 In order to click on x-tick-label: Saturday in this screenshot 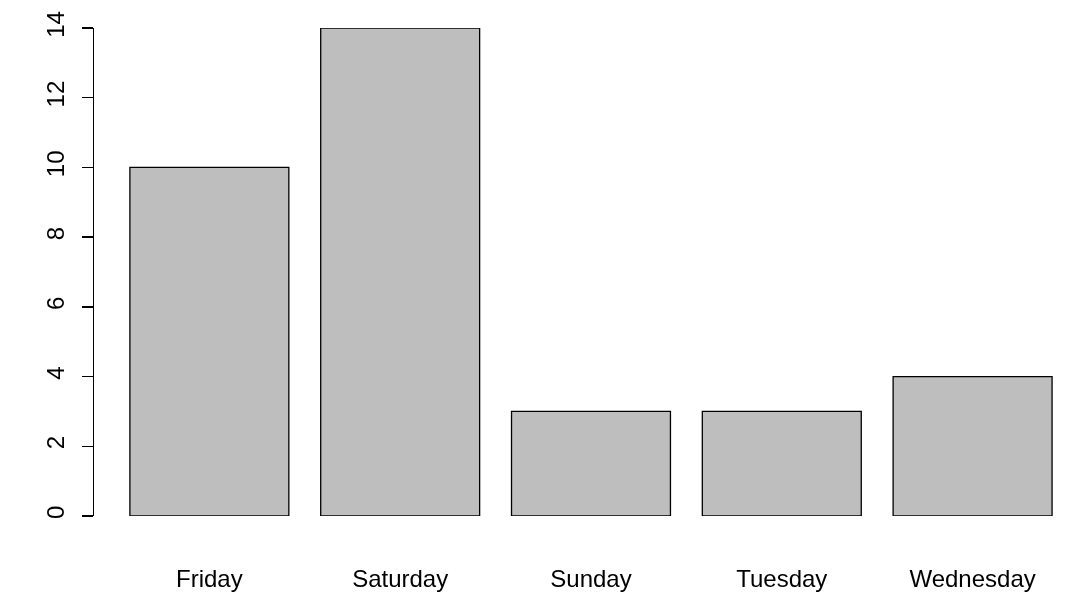, I will do `click(400, 578)`.